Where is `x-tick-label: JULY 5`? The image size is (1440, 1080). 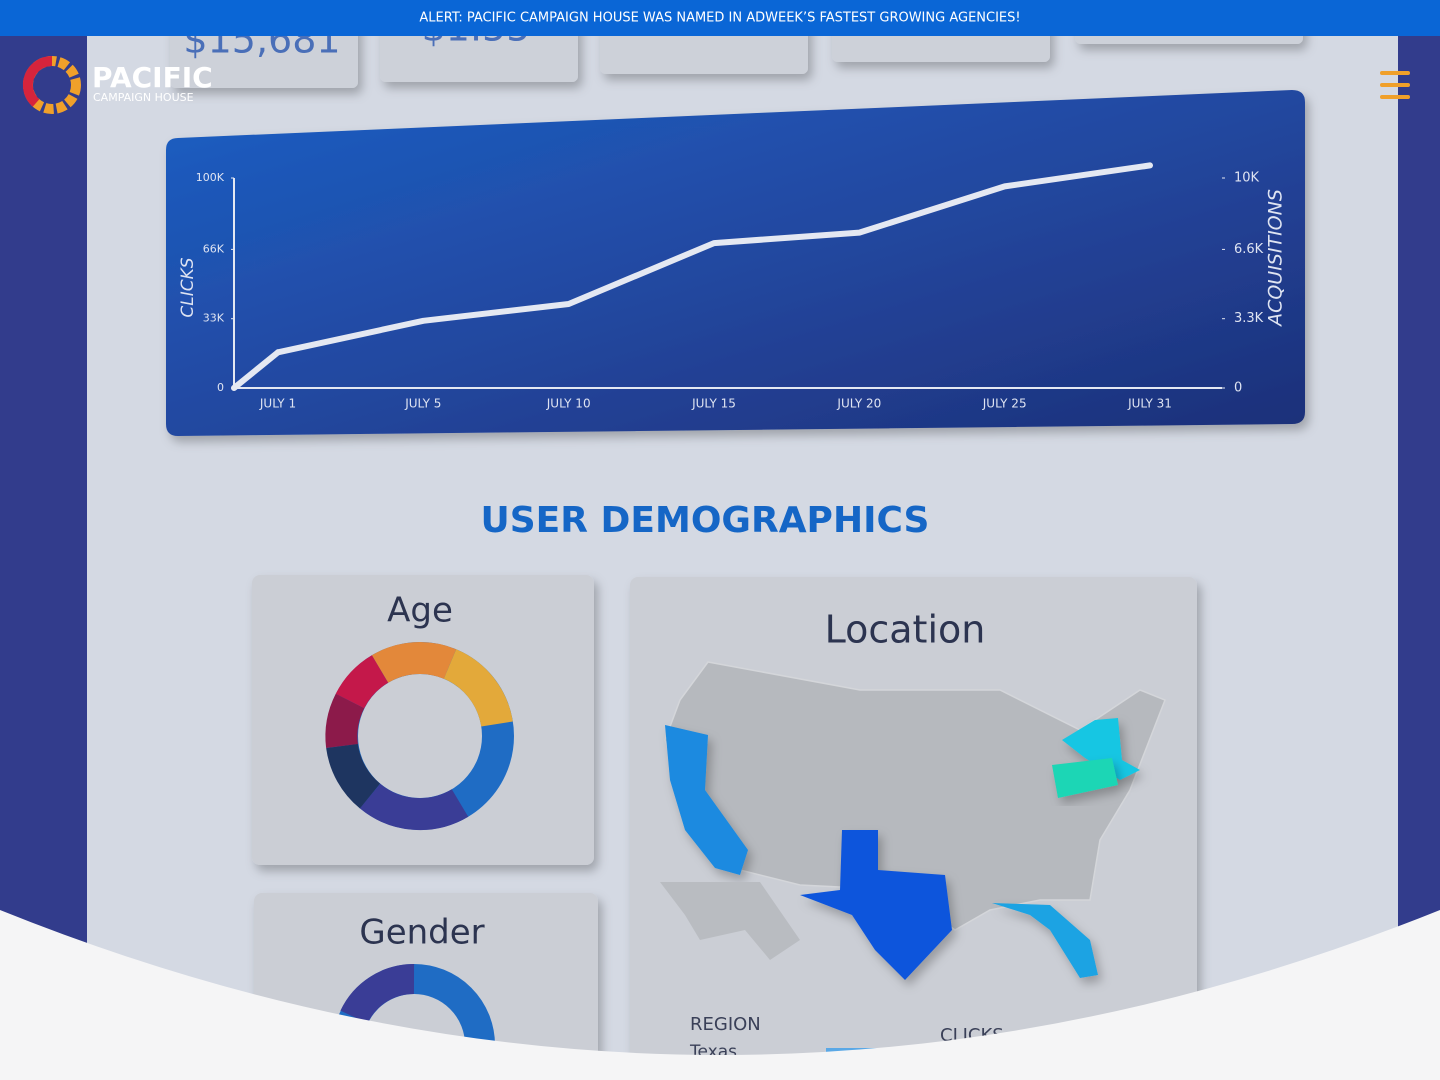 x-tick-label: JULY 5 is located at coordinates (422, 404).